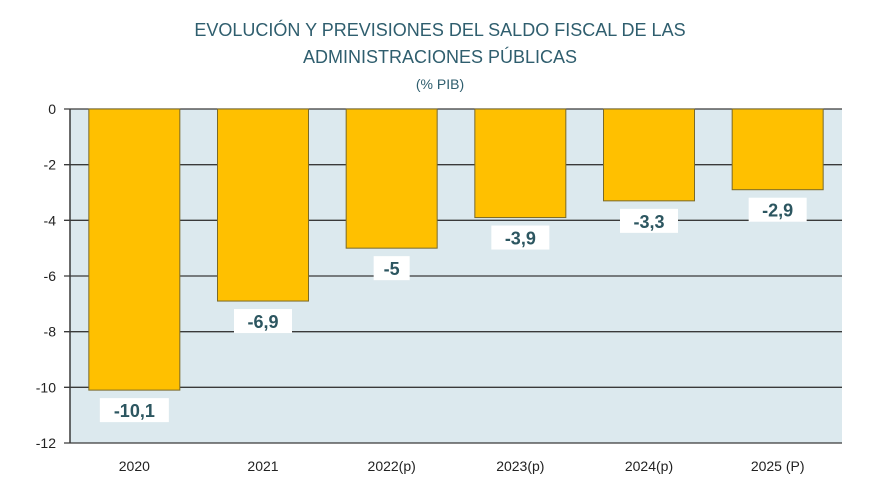 This screenshot has width=880, height=495. What do you see at coordinates (649, 466) in the screenshot?
I see `x-tick-label: 2024(p)` at bounding box center [649, 466].